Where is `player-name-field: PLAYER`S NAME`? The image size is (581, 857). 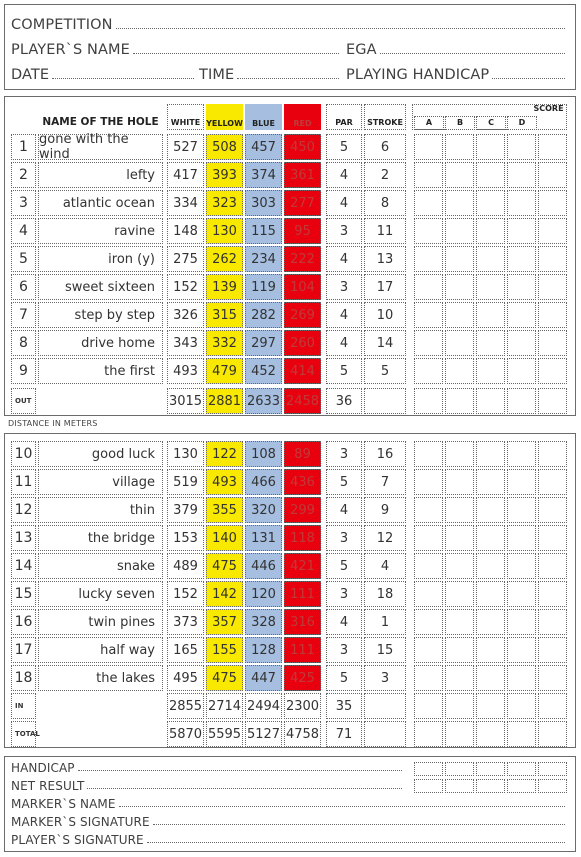 player-name-field: PLAYER`S NAME is located at coordinates (177, 48).